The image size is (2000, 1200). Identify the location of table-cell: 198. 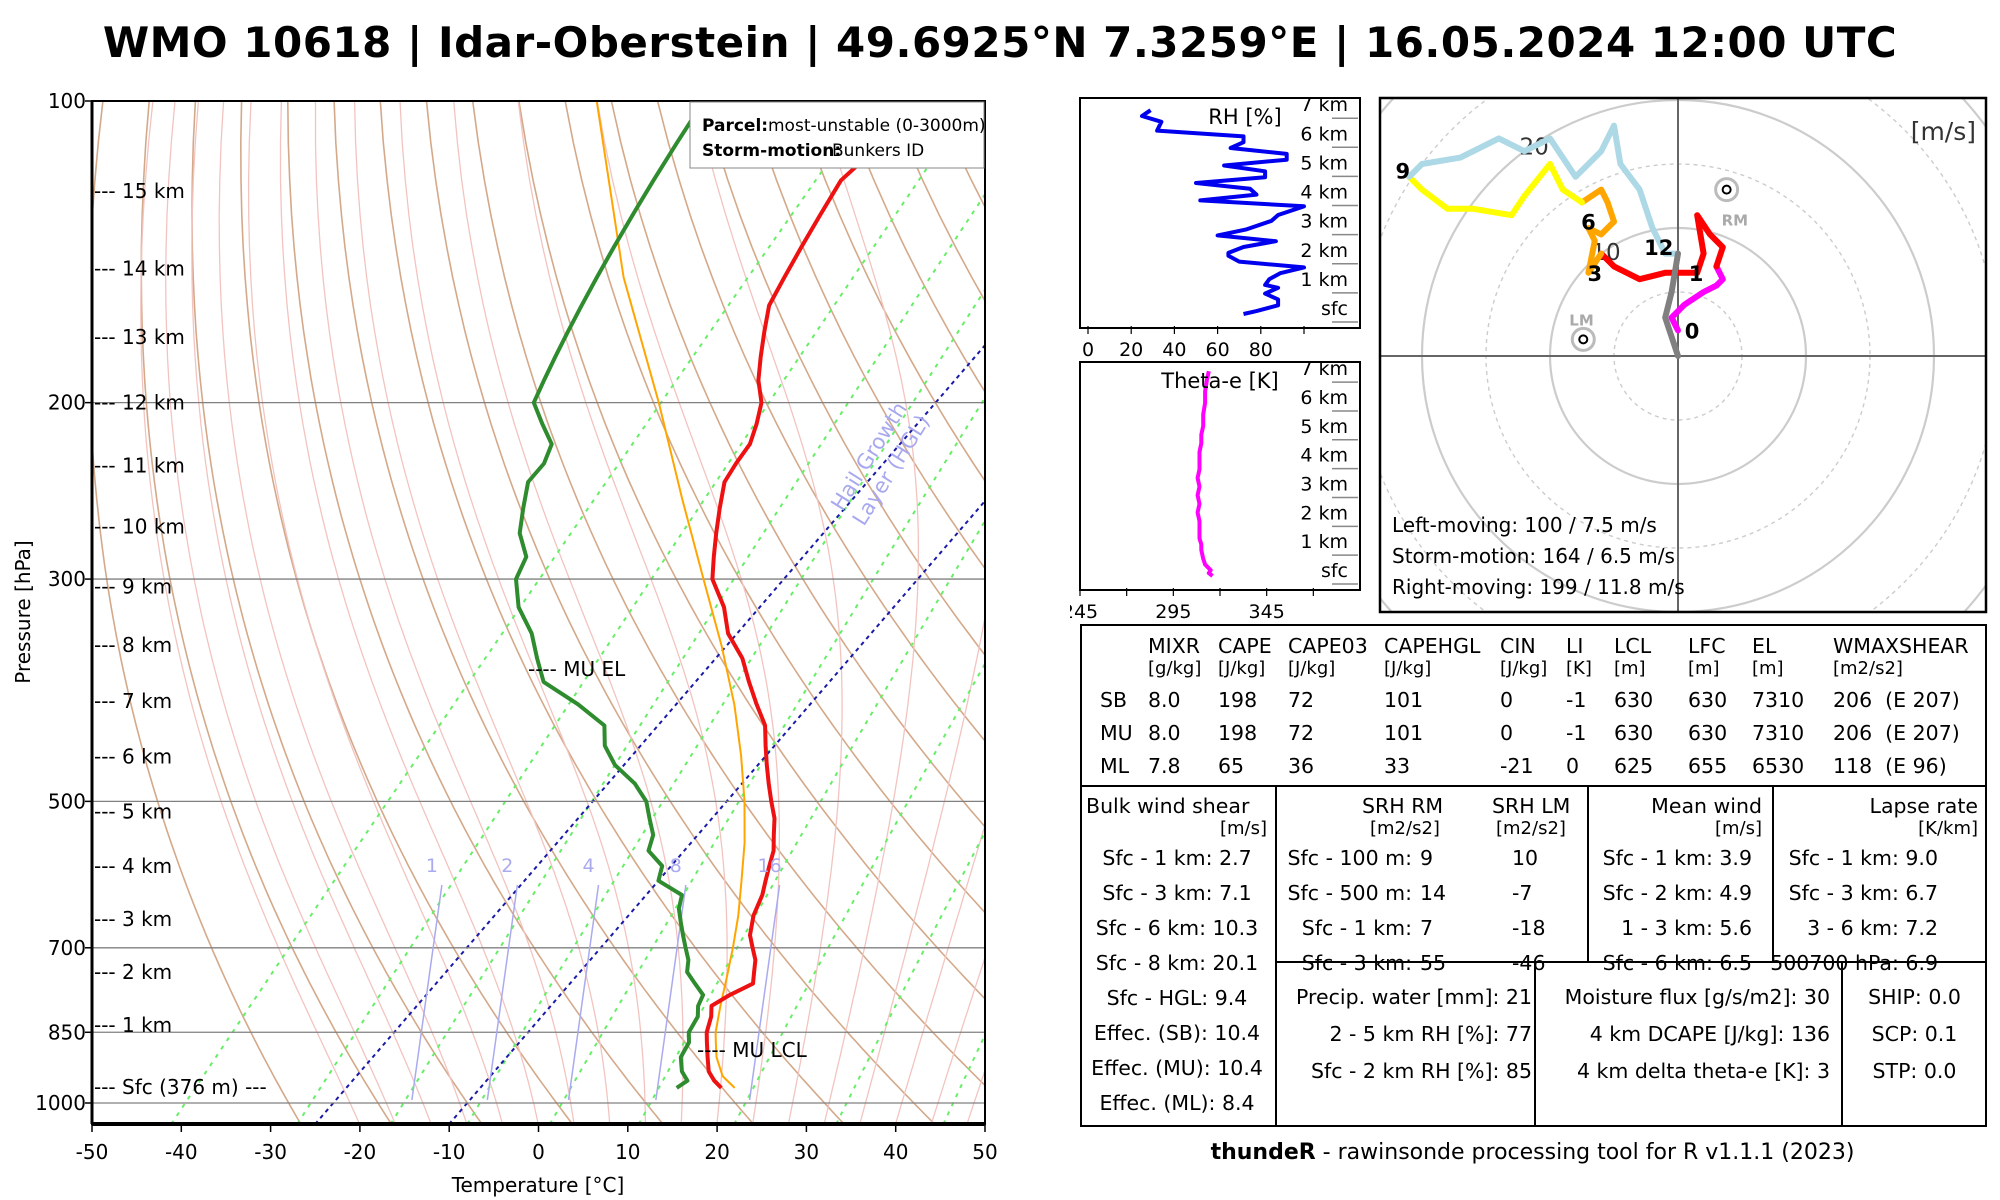
(1238, 700).